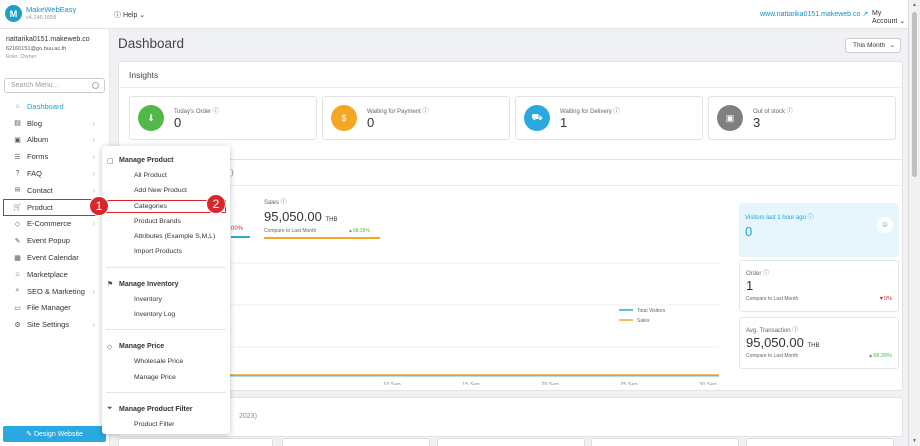  Describe the element at coordinates (150, 409) in the screenshot. I see `submenu-section-title: ⏷ Manage Product Filter` at that location.